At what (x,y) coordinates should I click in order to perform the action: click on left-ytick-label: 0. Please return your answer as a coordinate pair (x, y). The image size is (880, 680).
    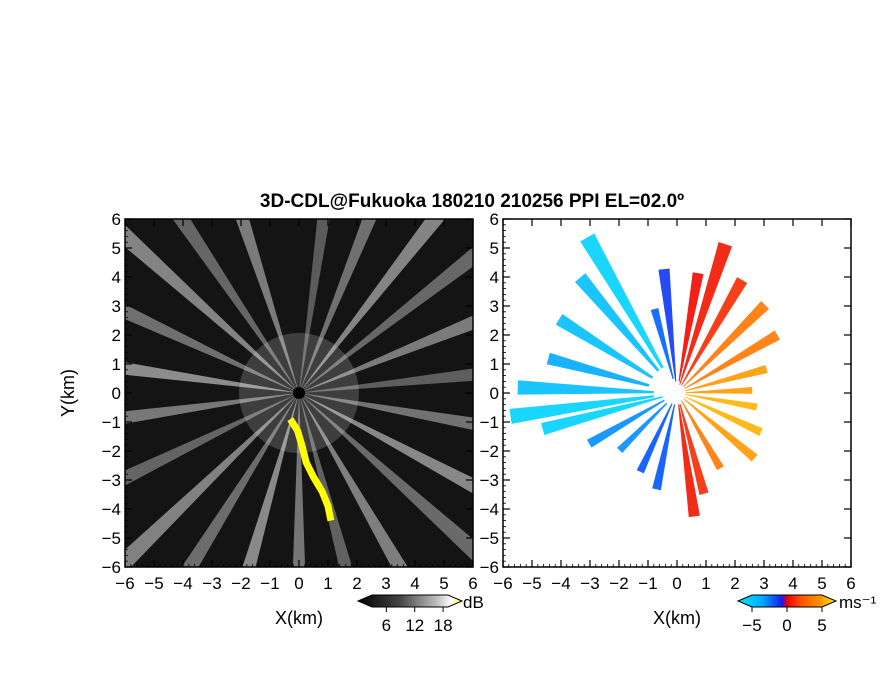
    Looking at the image, I should click on (116, 393).